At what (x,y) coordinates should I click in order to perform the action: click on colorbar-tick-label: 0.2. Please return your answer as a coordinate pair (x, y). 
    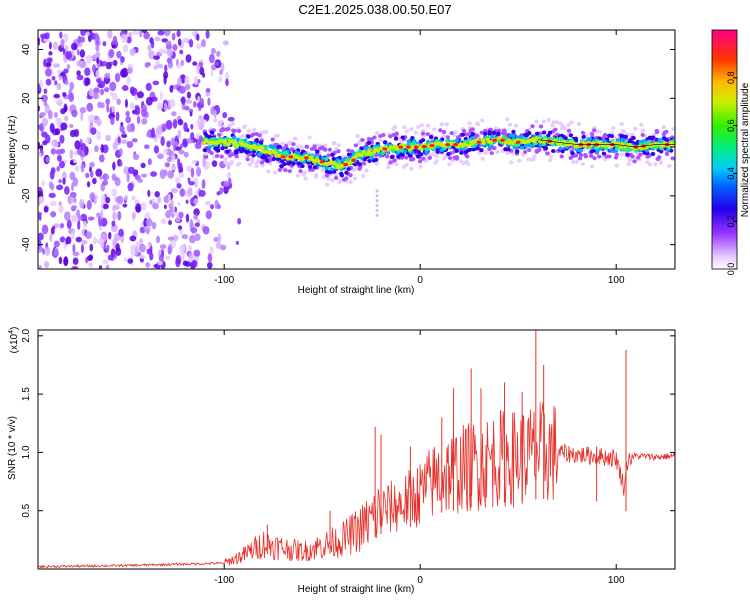
    Looking at the image, I should click on (731, 221).